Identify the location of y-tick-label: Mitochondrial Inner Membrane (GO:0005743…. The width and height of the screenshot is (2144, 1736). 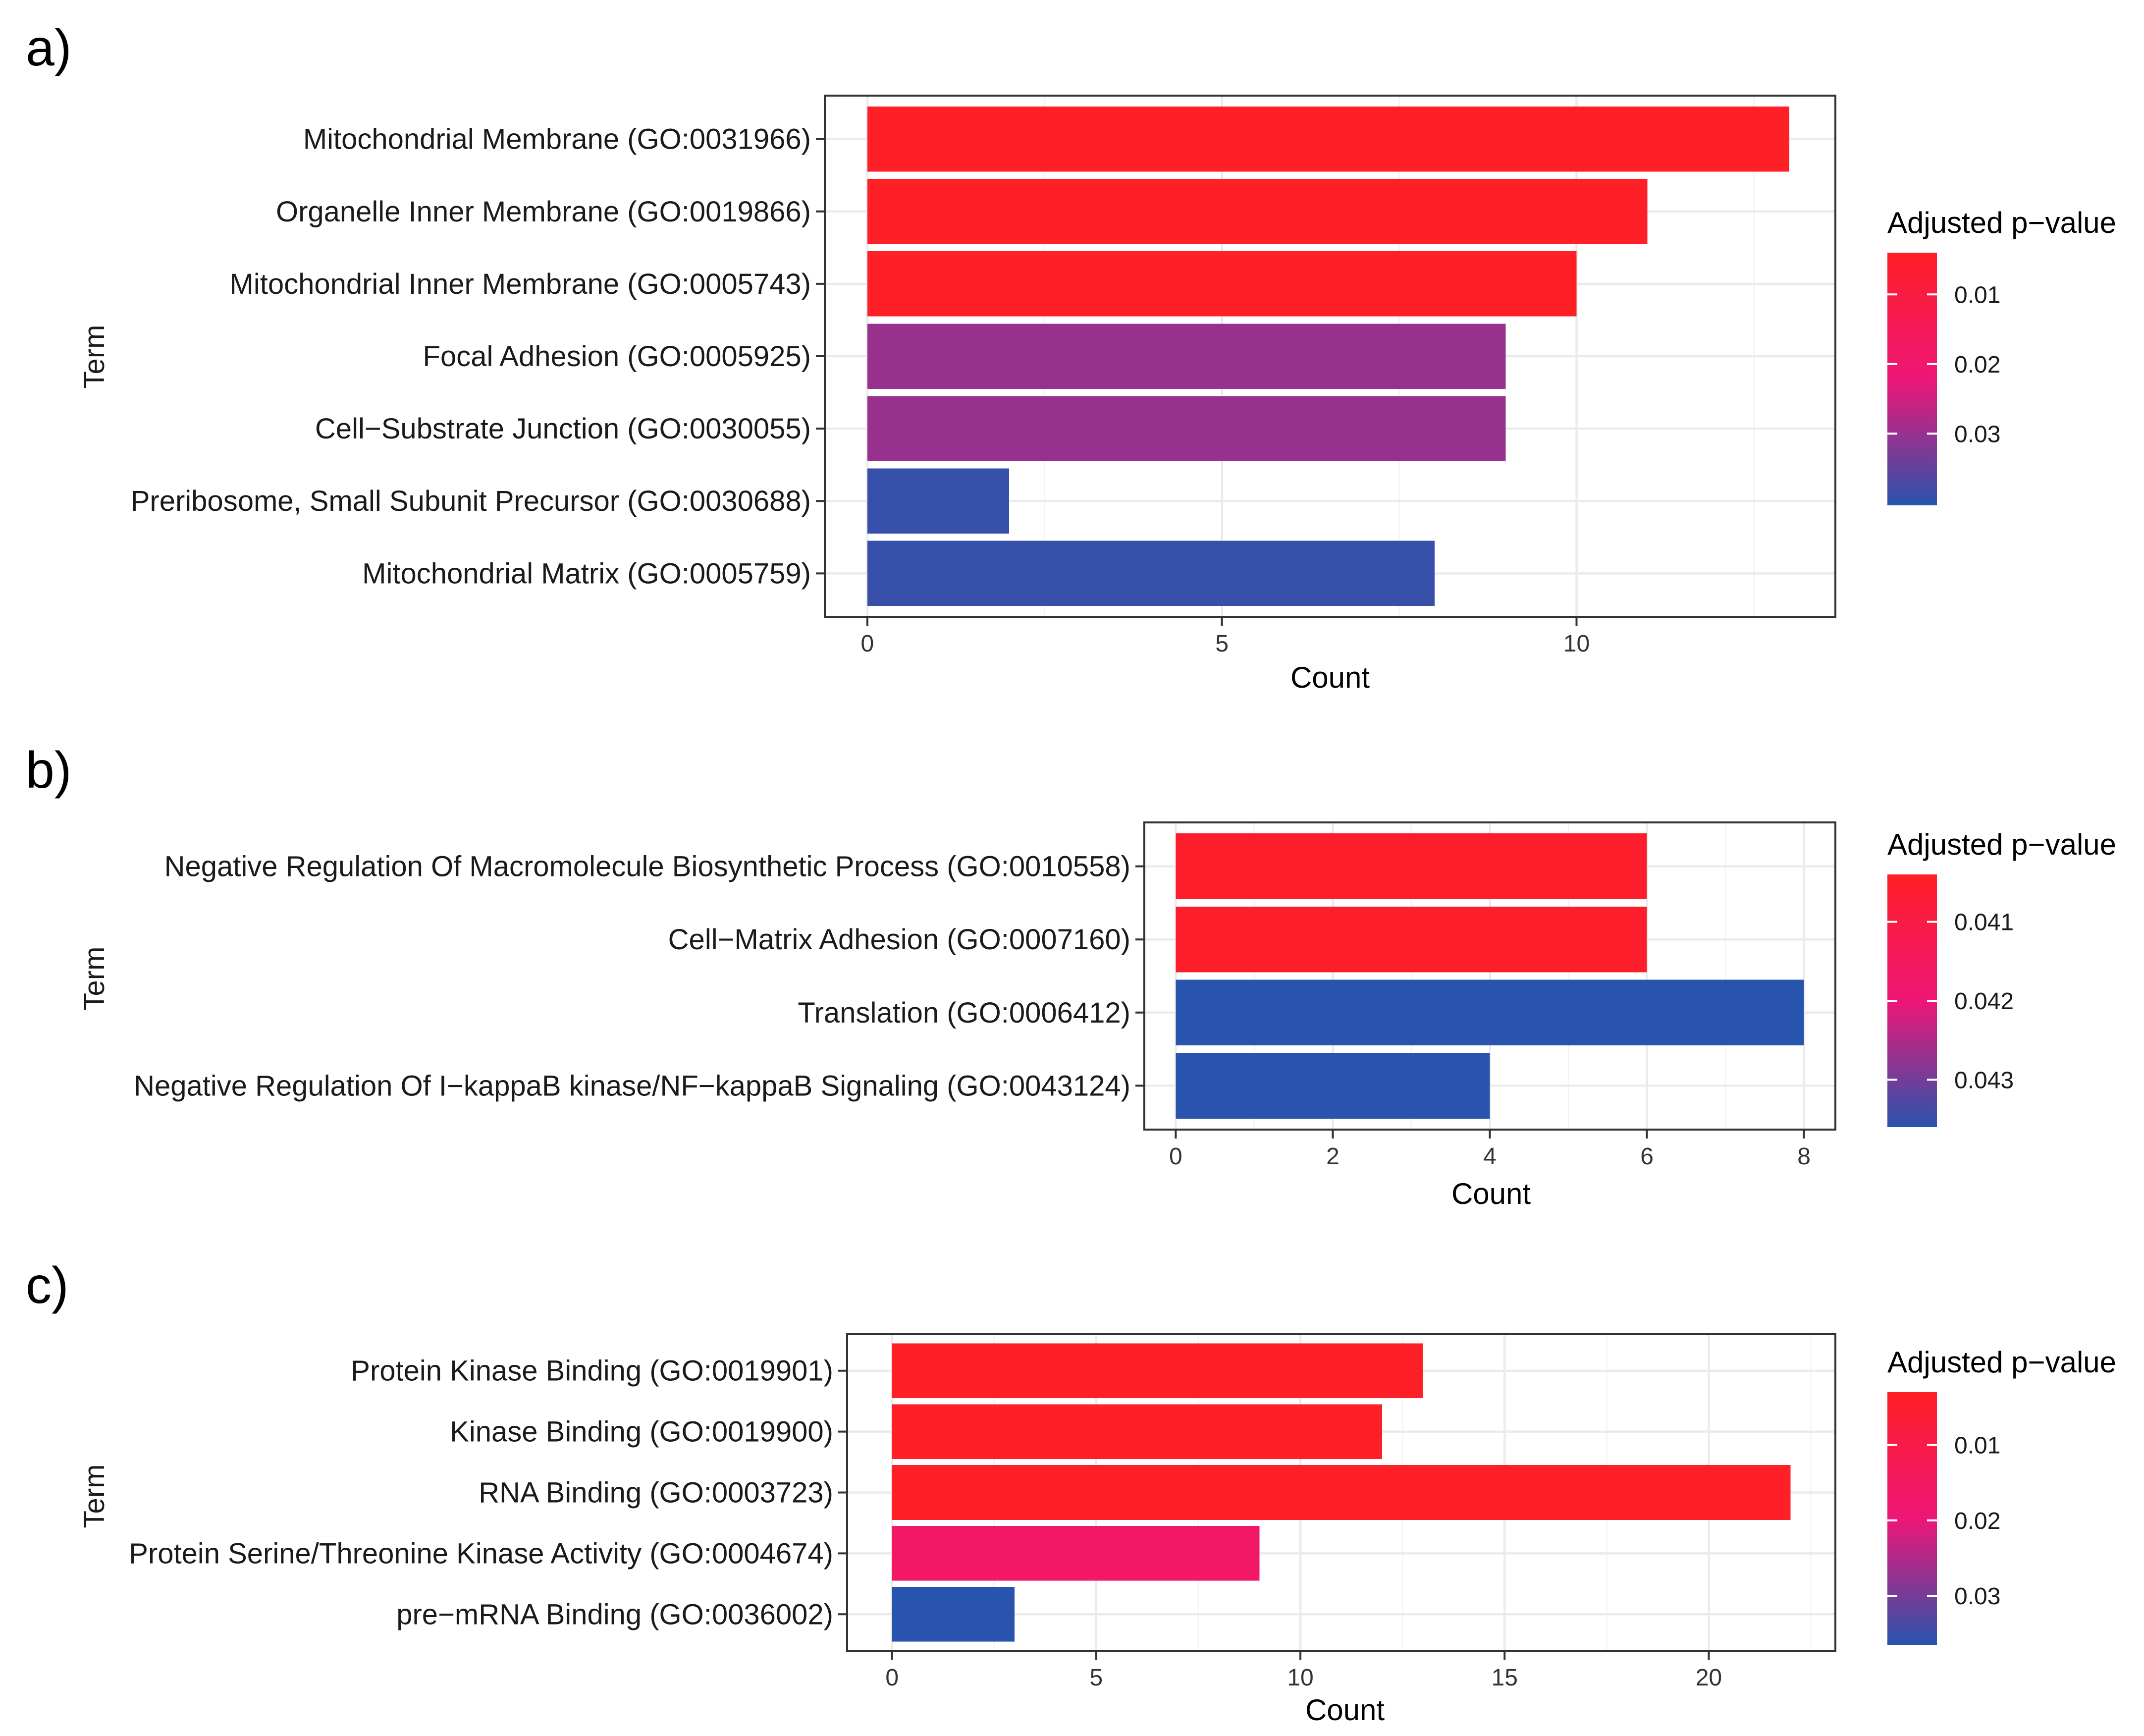
(520, 284).